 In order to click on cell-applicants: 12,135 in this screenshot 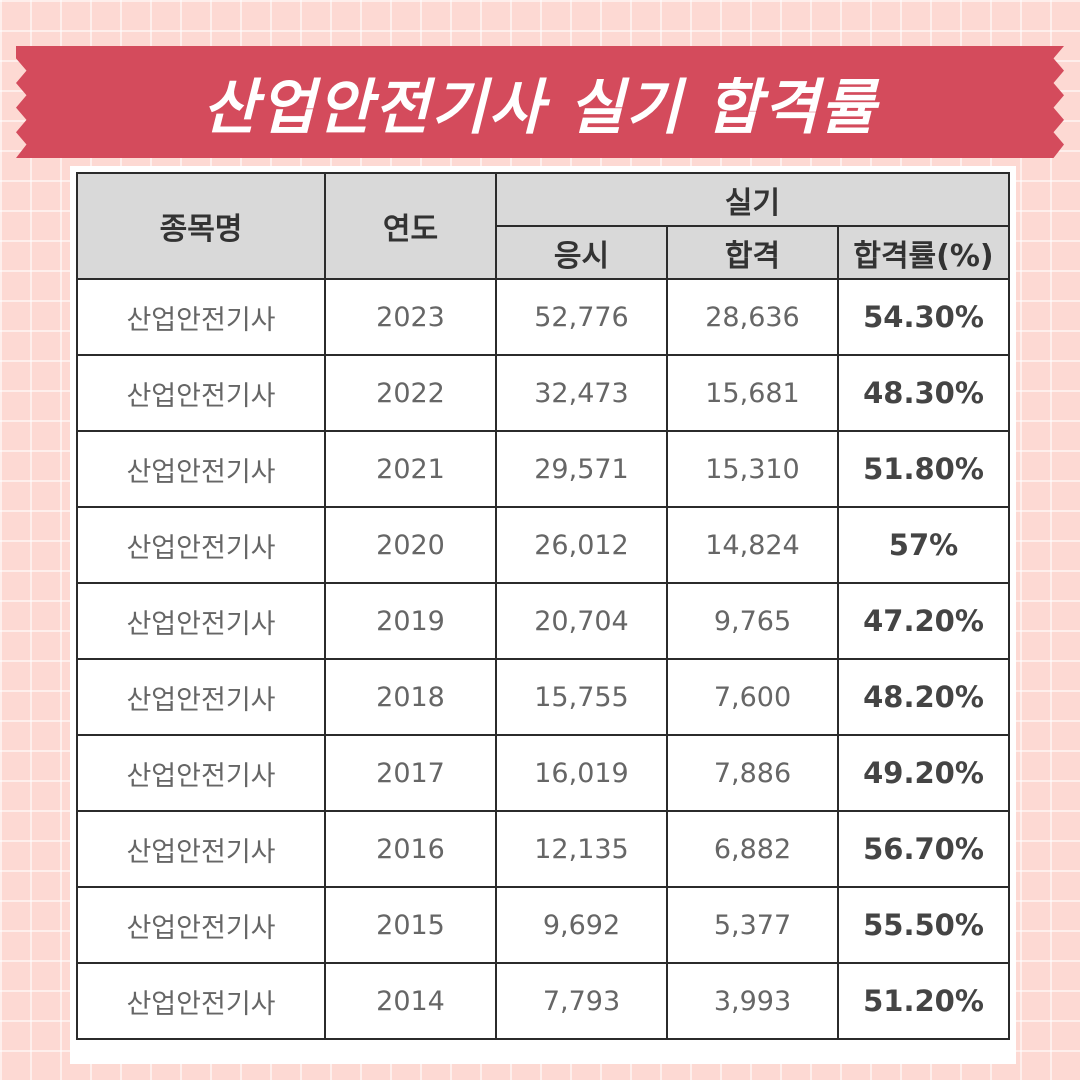, I will do `click(581, 849)`.